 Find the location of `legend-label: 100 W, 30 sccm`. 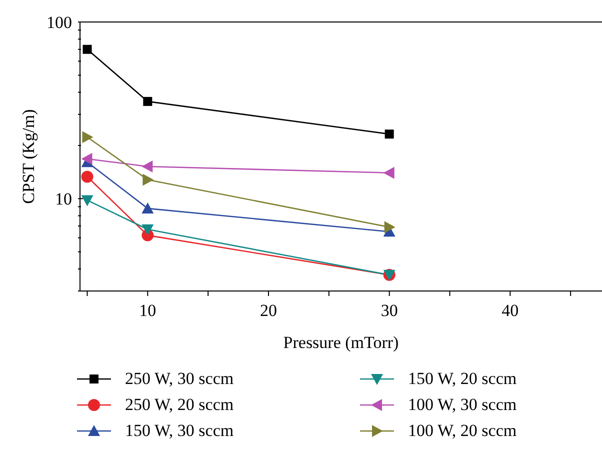

legend-label: 100 W, 30 sccm is located at coordinates (462, 405).